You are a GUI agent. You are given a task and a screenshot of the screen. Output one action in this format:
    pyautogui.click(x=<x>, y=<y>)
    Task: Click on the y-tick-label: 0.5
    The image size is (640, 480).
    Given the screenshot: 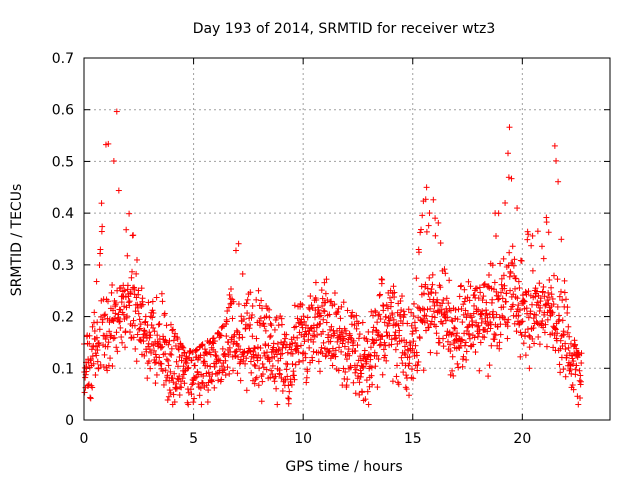 What is the action you would take?
    pyautogui.click(x=63, y=162)
    